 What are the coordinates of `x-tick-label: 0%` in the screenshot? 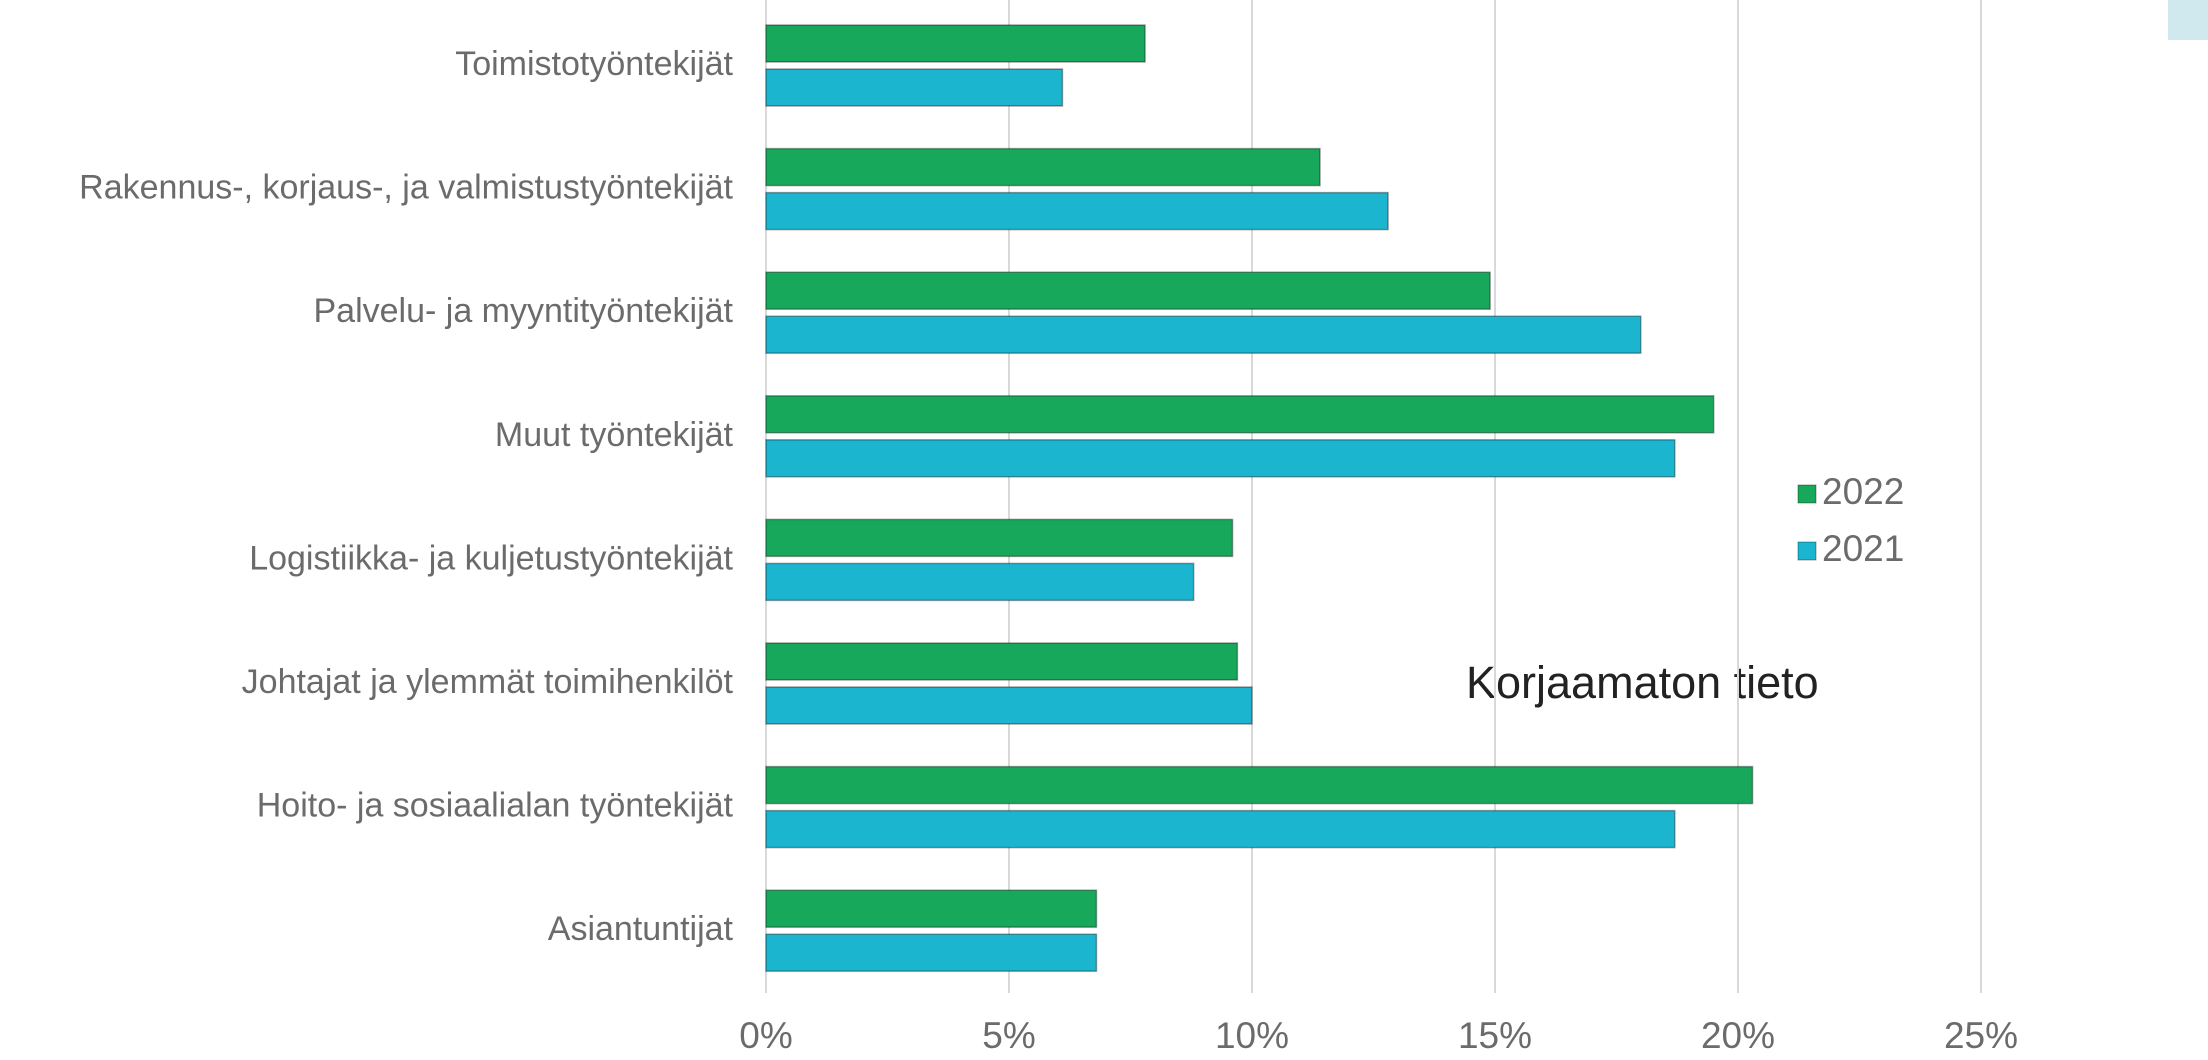 It's located at (765, 1035).